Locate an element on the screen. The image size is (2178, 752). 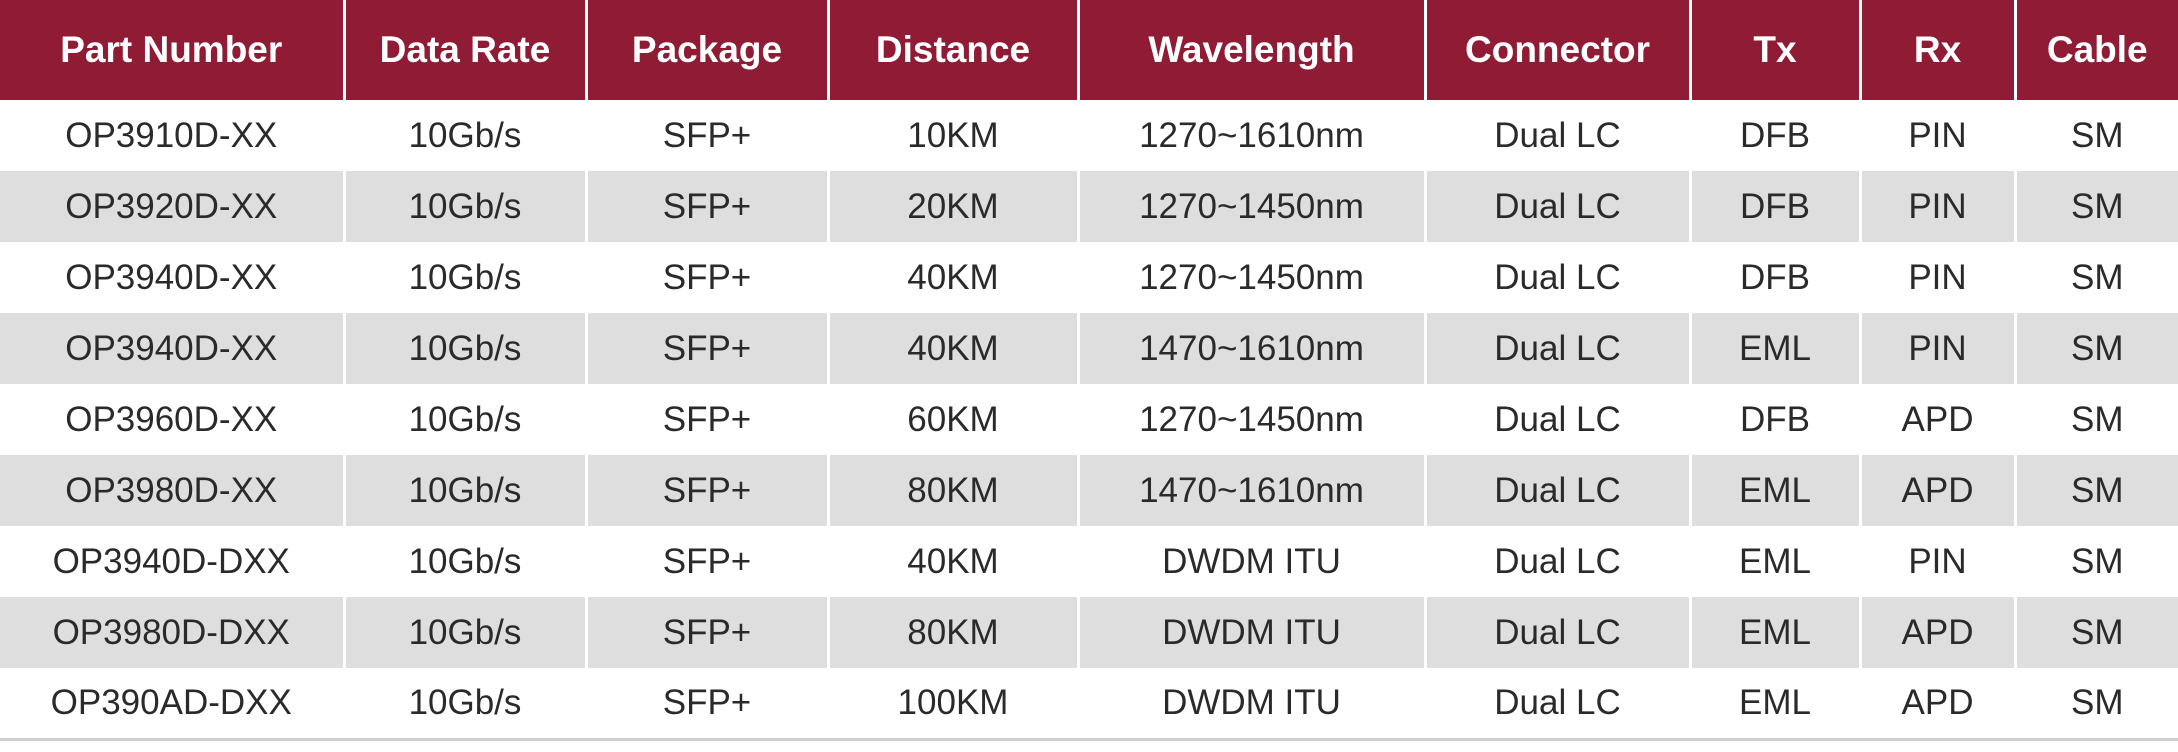
table-cell: OP3920D-XX is located at coordinates (173, 206).